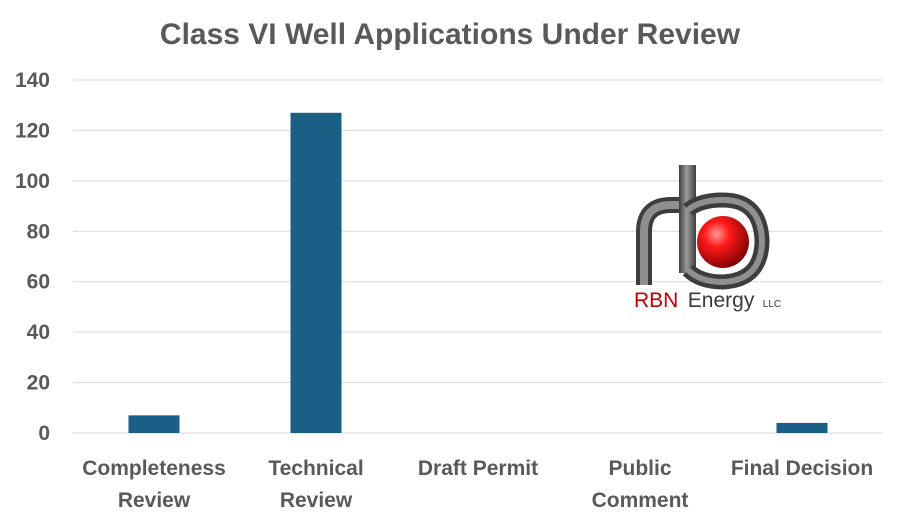 The height and width of the screenshot is (524, 900). I want to click on y-tick-label: 60, so click(38, 282).